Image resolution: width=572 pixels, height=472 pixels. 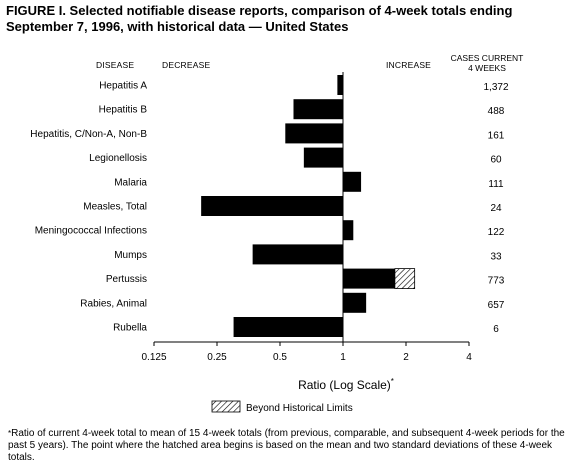 What do you see at coordinates (130, 182) in the screenshot?
I see `category-label-malaria: Malaria` at bounding box center [130, 182].